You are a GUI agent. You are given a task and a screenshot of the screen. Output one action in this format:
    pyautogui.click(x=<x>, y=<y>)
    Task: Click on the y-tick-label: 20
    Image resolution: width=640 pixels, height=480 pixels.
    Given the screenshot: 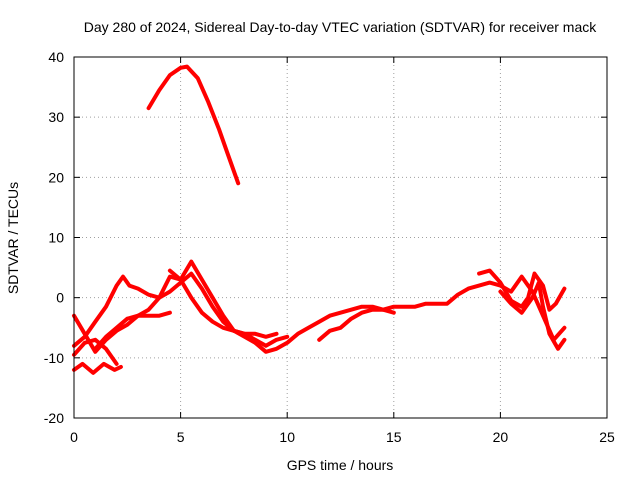 What is the action you would take?
    pyautogui.click(x=56, y=177)
    